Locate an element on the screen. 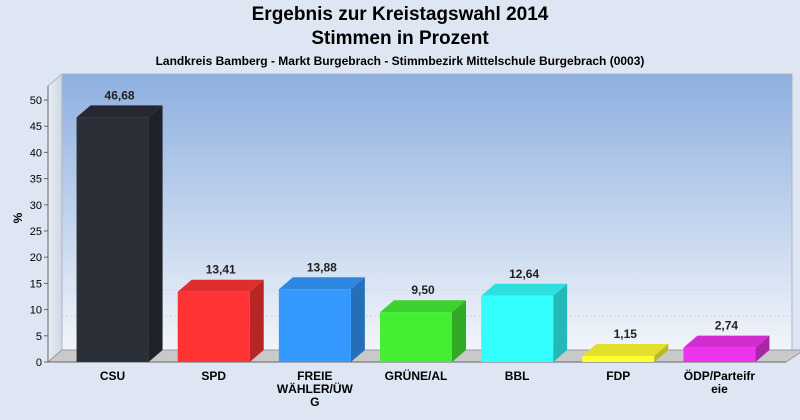 This screenshot has height=420, width=800. y-tick-label: 30 is located at coordinates (36, 206).